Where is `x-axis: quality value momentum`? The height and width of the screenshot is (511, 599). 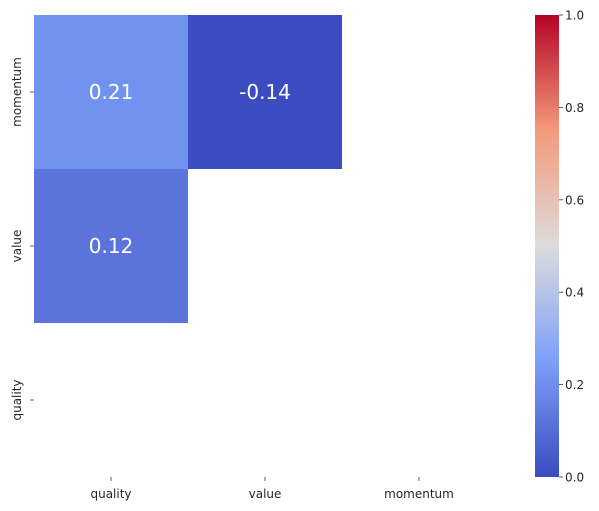 x-axis: quality value momentum is located at coordinates (272, 489).